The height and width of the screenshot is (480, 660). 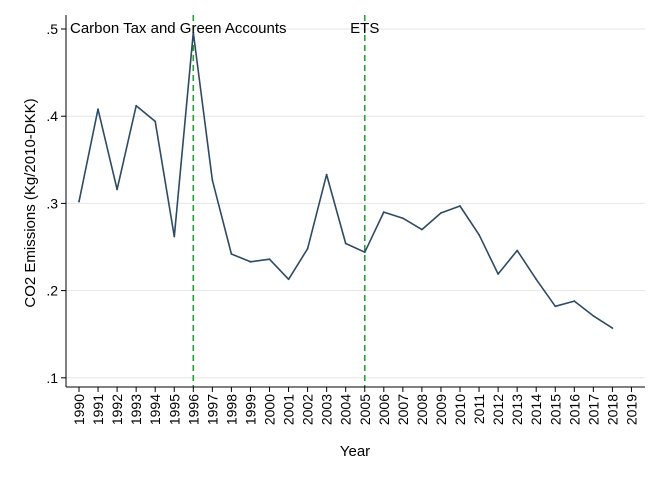 I want to click on x-tick-label: 2012, so click(x=498, y=409).